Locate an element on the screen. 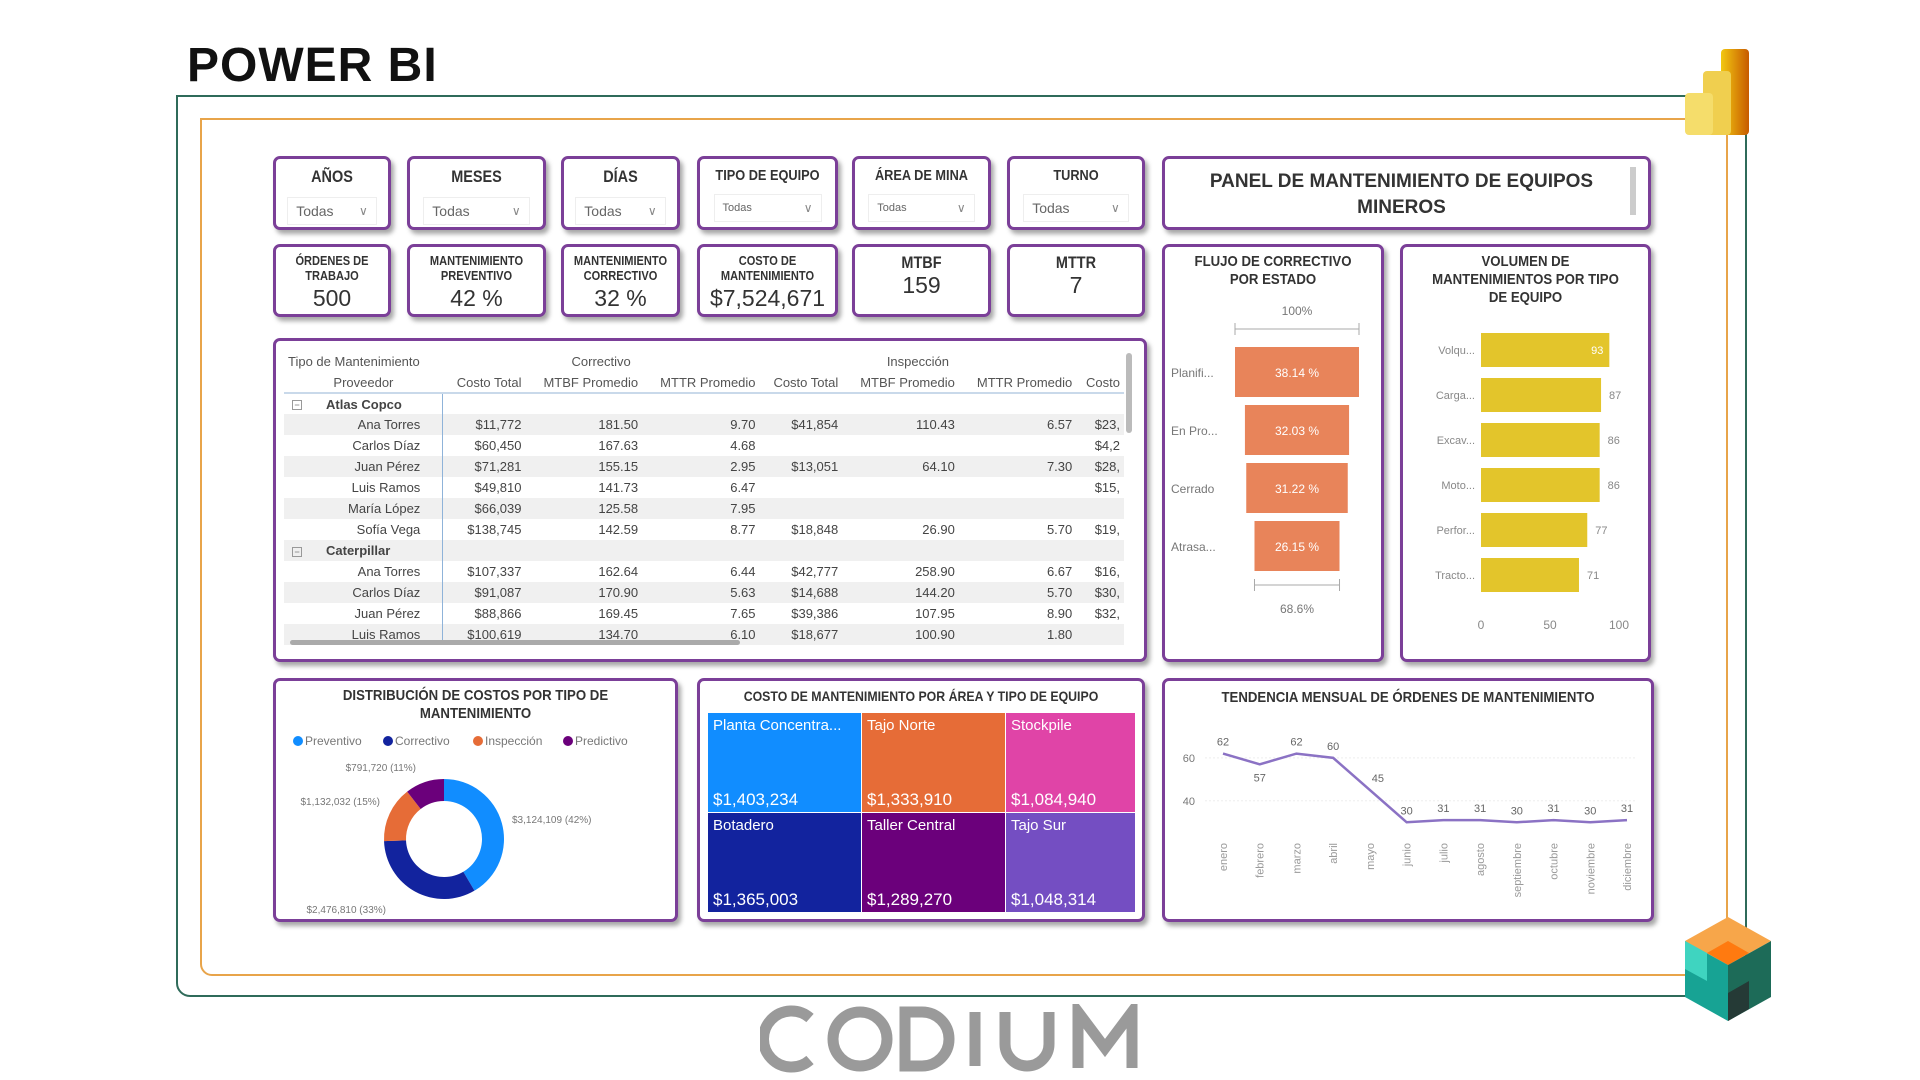 The image size is (1920, 1080). cell: 6.57 is located at coordinates (1017, 424).